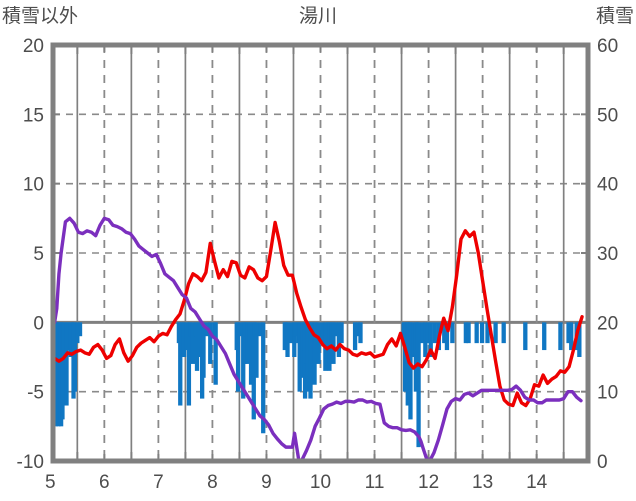  Describe the element at coordinates (320, 482) in the screenshot. I see `x-axis-tick-label: 10` at that location.